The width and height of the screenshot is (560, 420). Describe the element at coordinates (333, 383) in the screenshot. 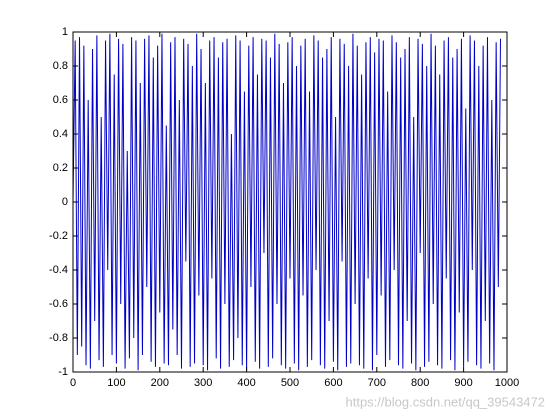

I see `x-tick-label: 600` at that location.